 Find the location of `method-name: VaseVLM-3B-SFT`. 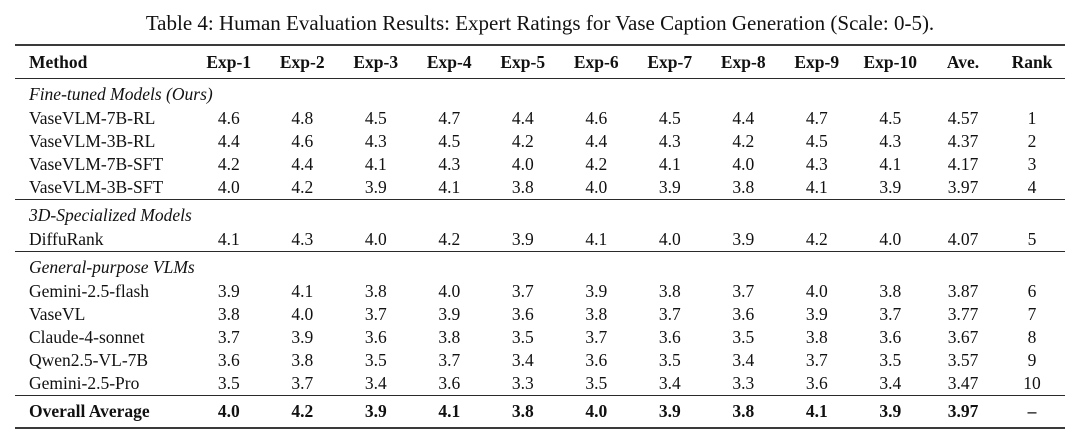

method-name: VaseVLM-3B-SFT is located at coordinates (96, 187).